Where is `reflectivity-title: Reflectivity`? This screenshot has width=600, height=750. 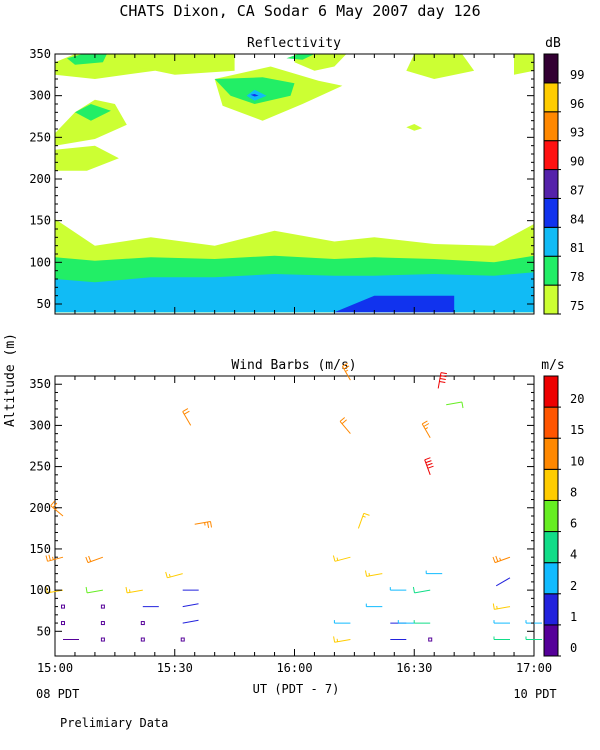 reflectivity-title: Reflectivity is located at coordinates (294, 43).